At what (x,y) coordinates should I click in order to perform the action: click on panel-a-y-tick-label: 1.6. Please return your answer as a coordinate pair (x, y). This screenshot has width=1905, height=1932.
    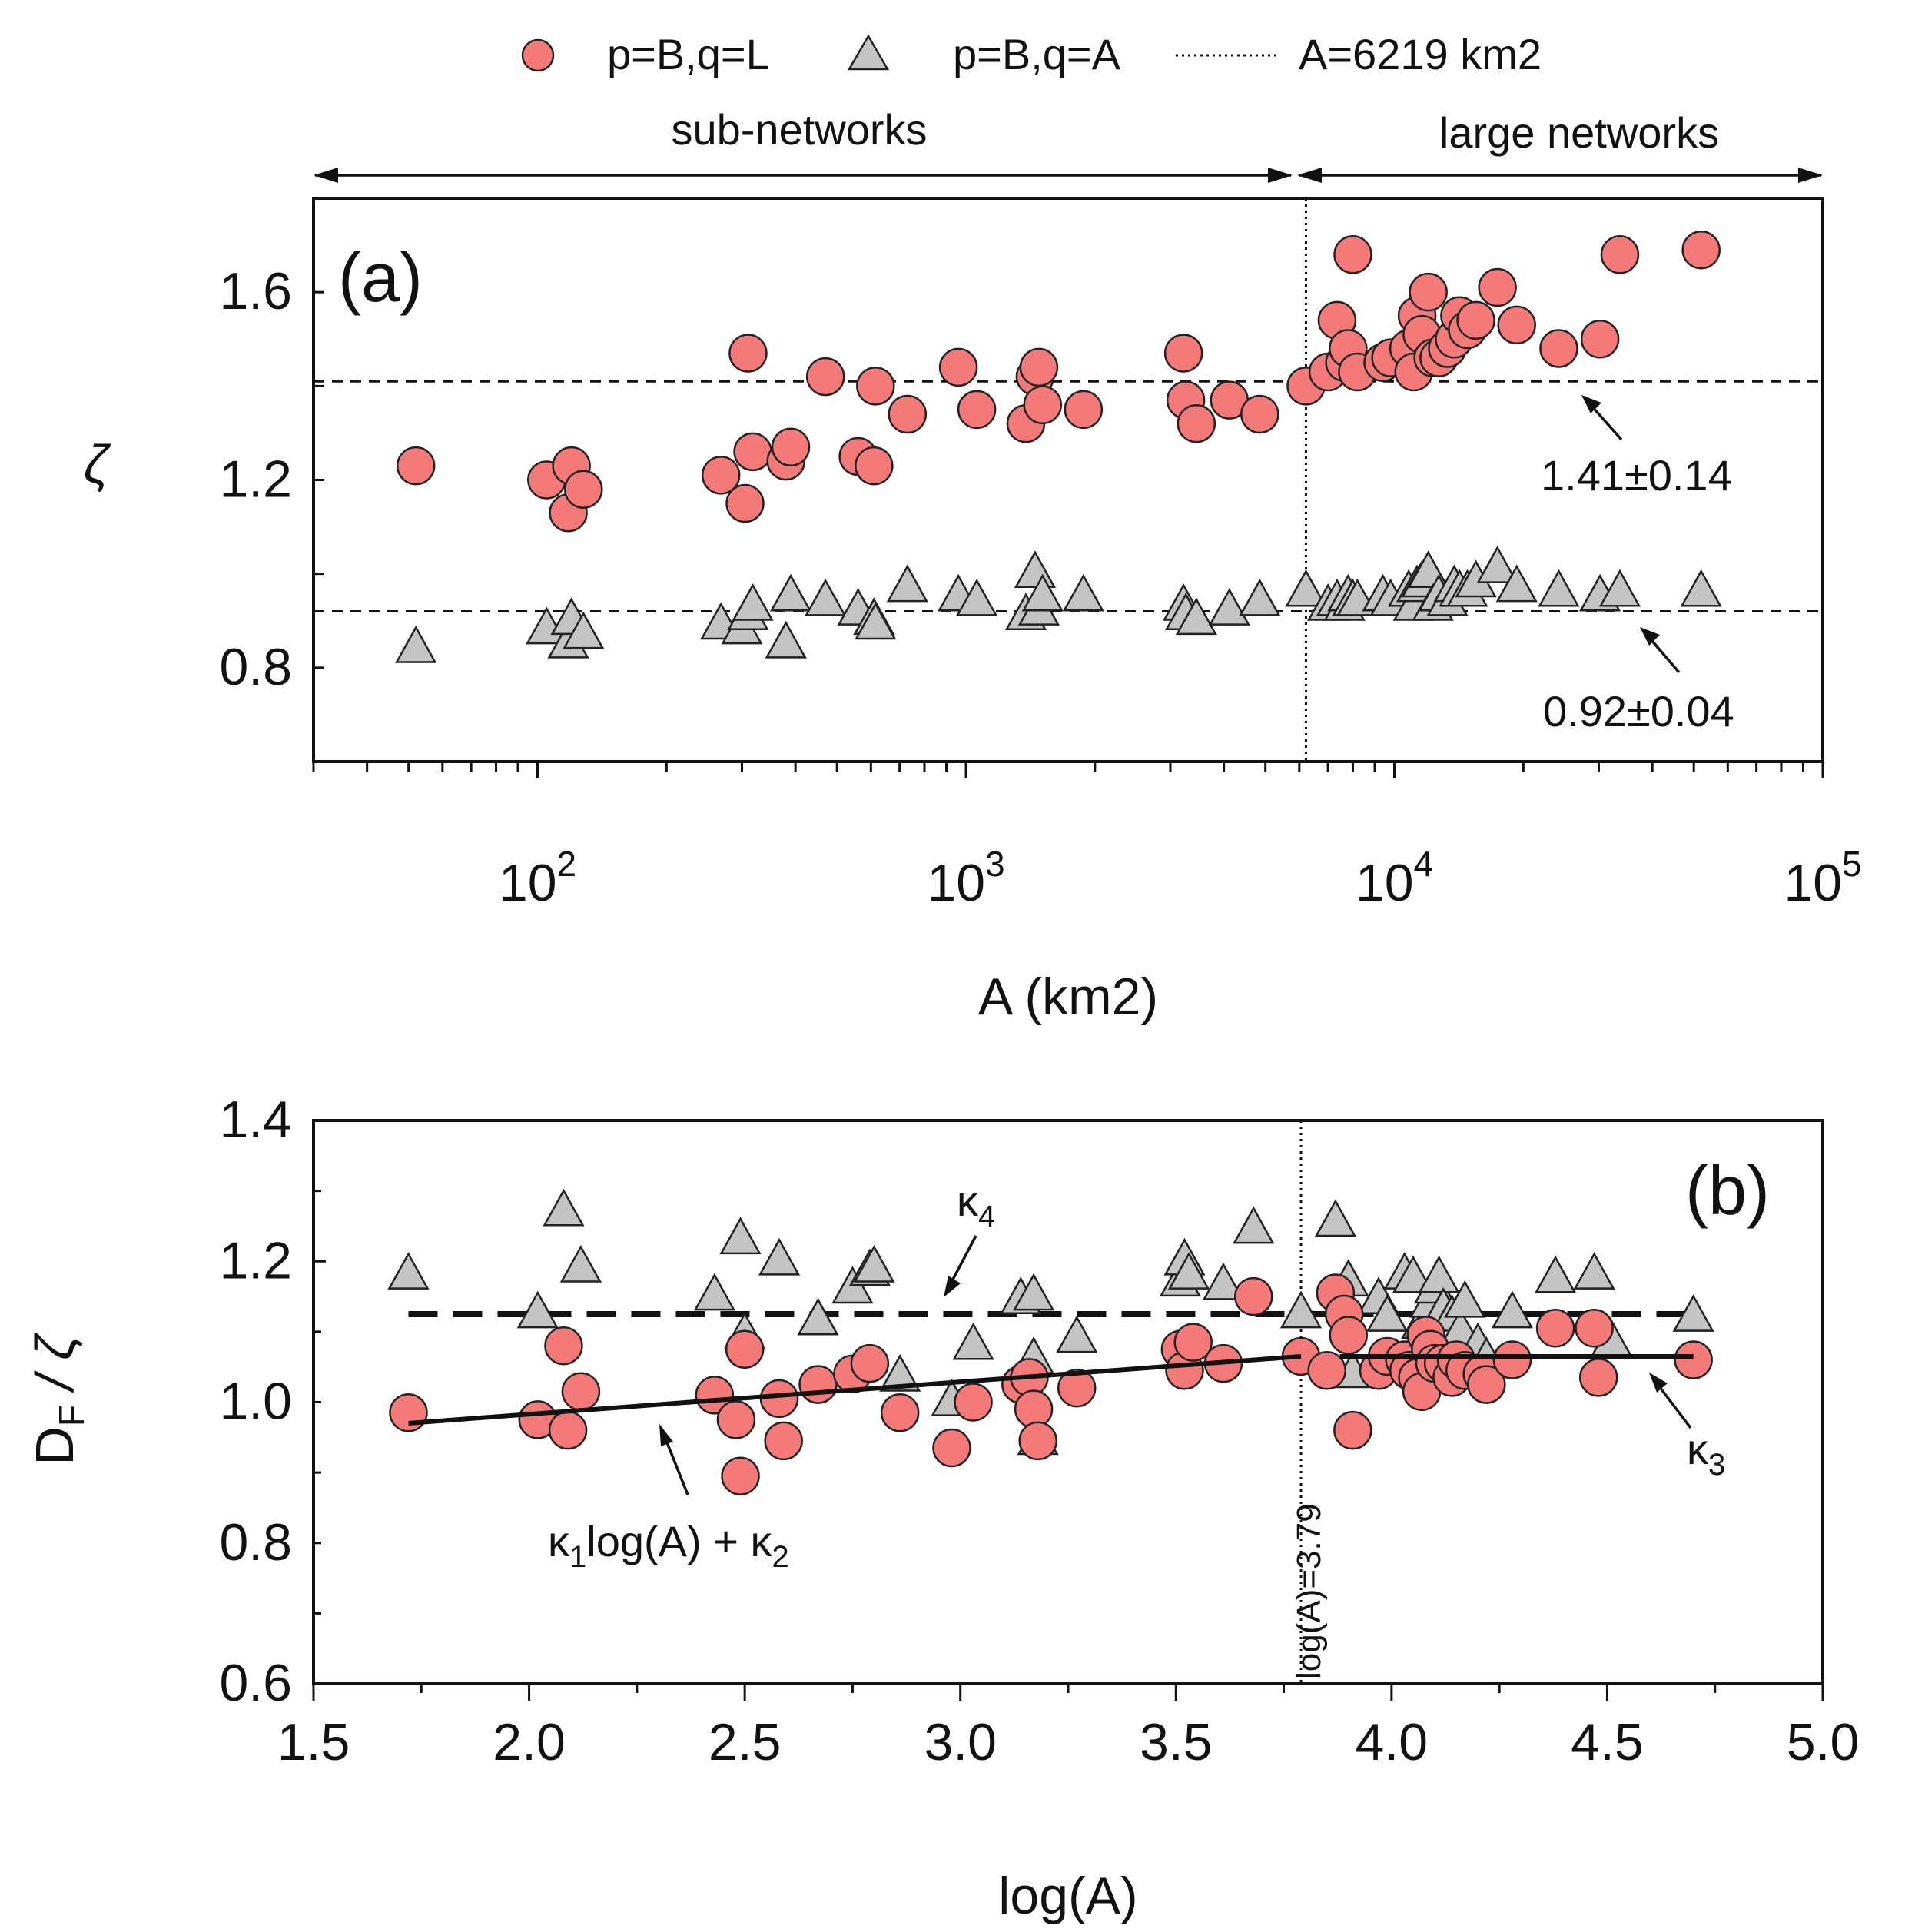
    Looking at the image, I should click on (256, 291).